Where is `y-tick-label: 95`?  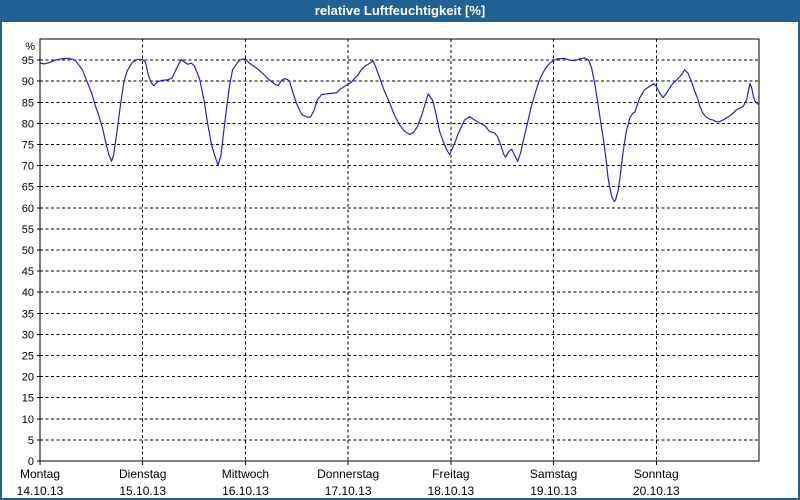
y-tick-label: 95 is located at coordinates (28, 61).